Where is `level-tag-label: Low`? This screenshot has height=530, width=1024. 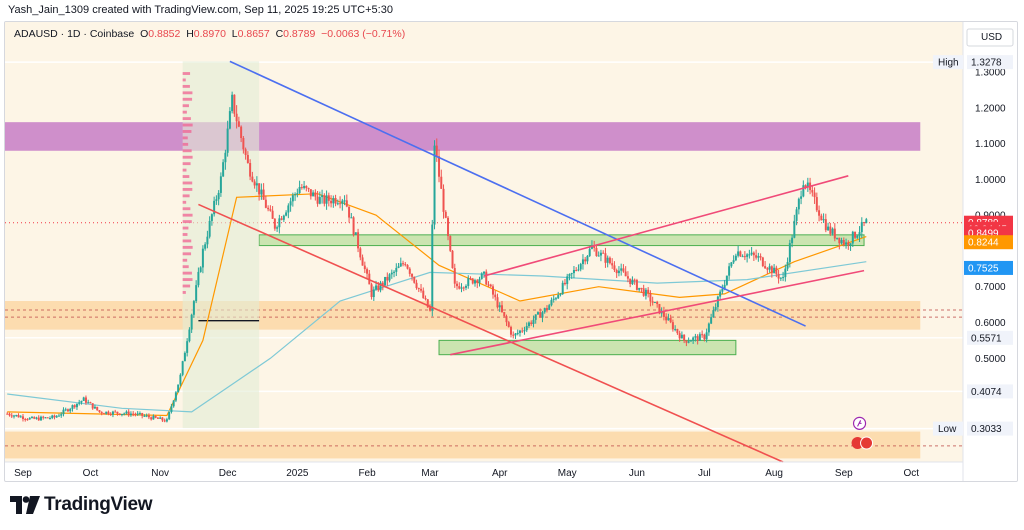
level-tag-label: Low is located at coordinates (947, 429).